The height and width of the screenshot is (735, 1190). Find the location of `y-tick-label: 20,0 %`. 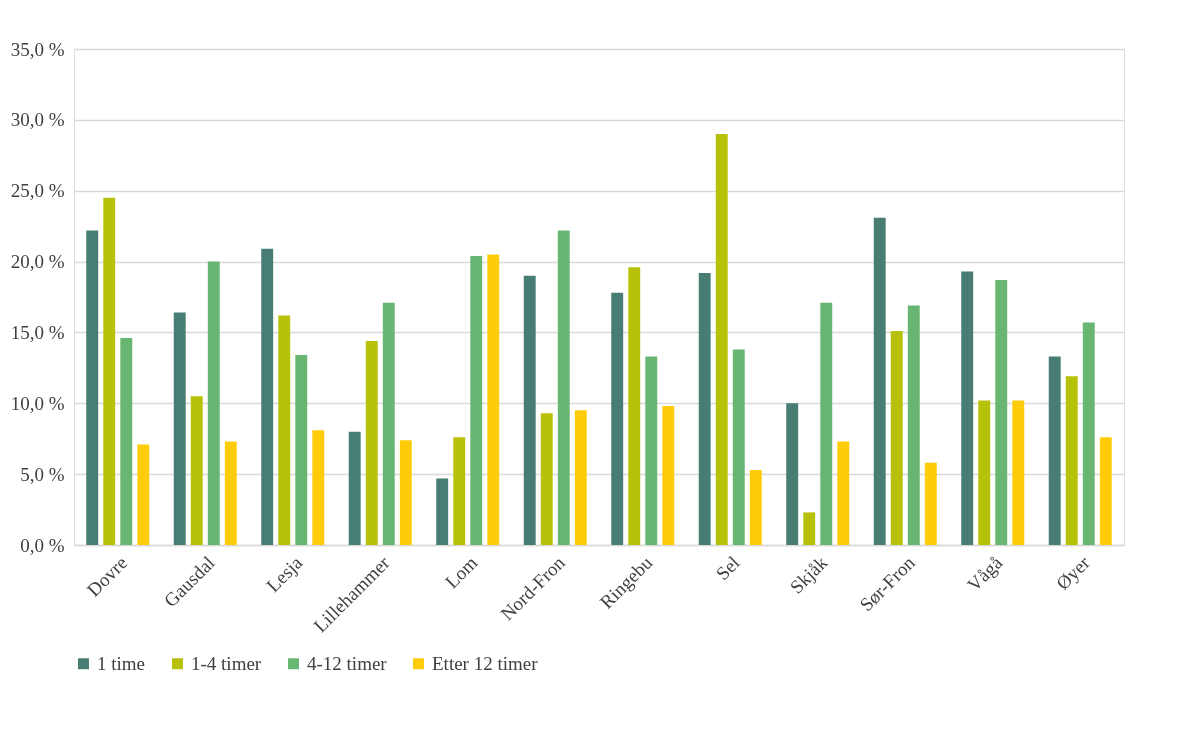

y-tick-label: 20,0 % is located at coordinates (37, 262).